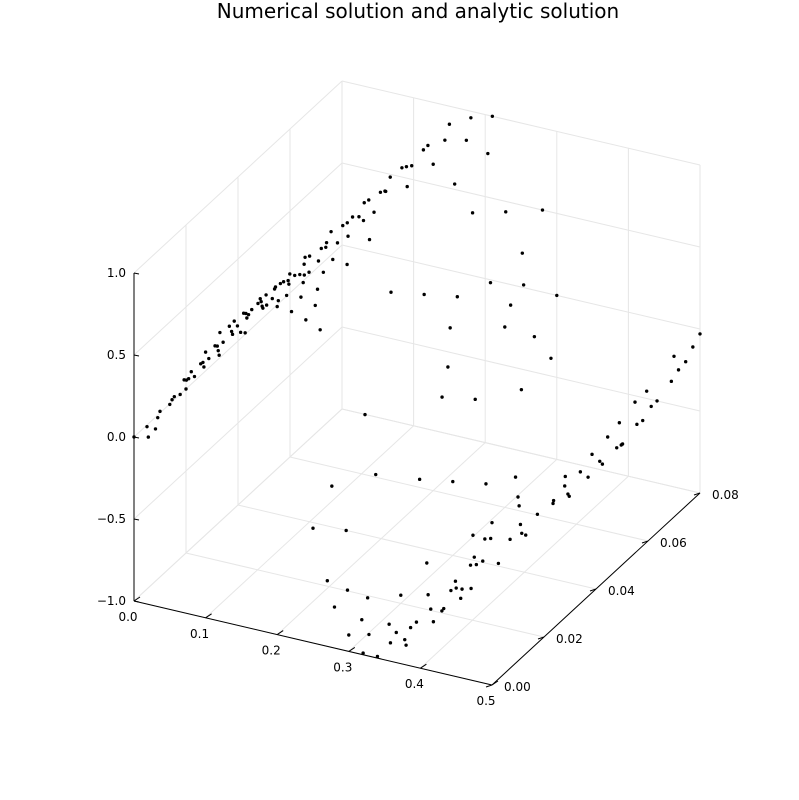 The width and height of the screenshot is (799, 800). Describe the element at coordinates (127, 617) in the screenshot. I see `x-tick-label: 0.0` at that location.